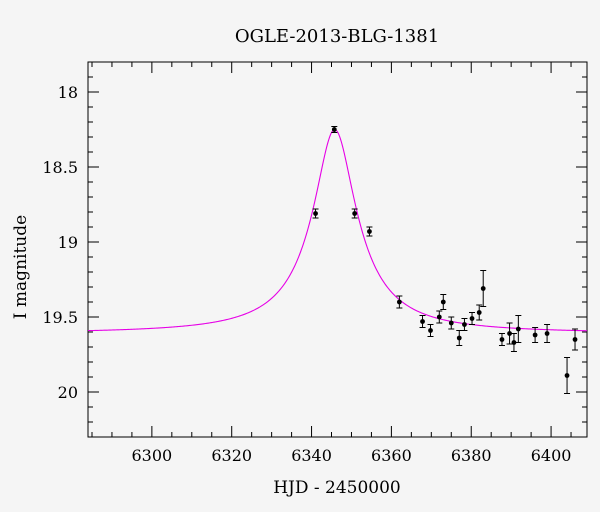  What do you see at coordinates (311, 455) in the screenshot?
I see `x-tick-label: 6340` at bounding box center [311, 455].